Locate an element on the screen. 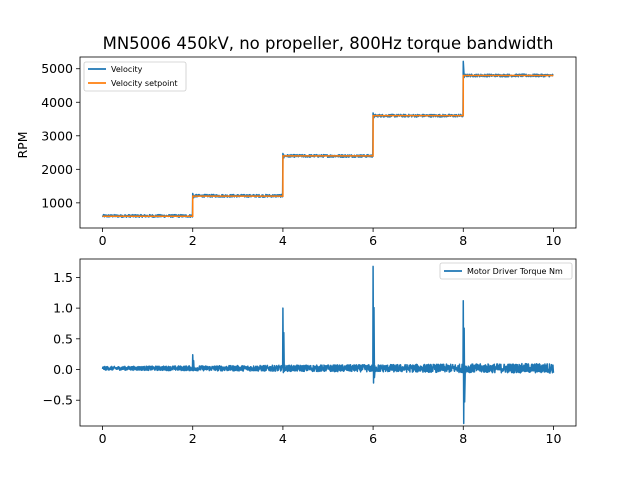 The image size is (640, 480). y-axis-label: RPM is located at coordinates (22, 144).